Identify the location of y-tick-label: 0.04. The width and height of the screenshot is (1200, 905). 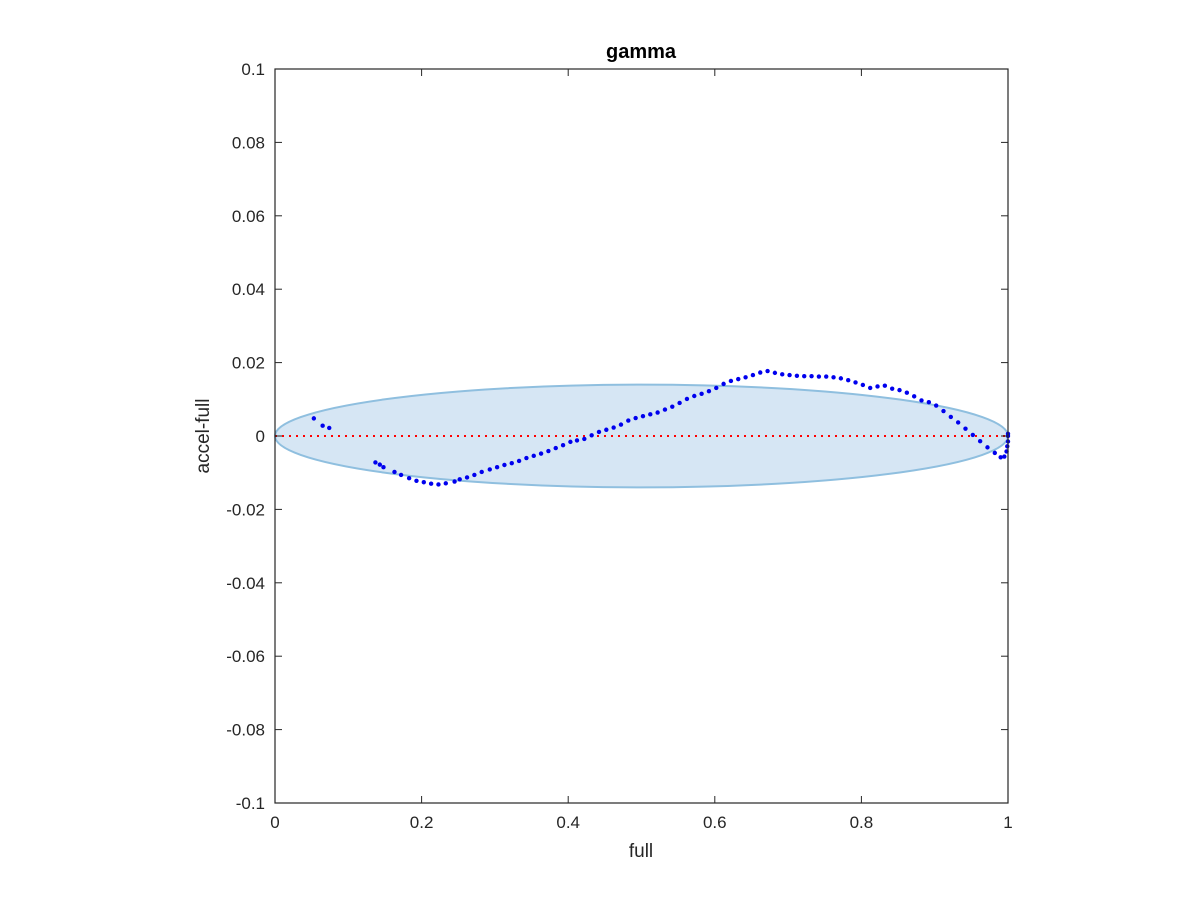
(248, 289).